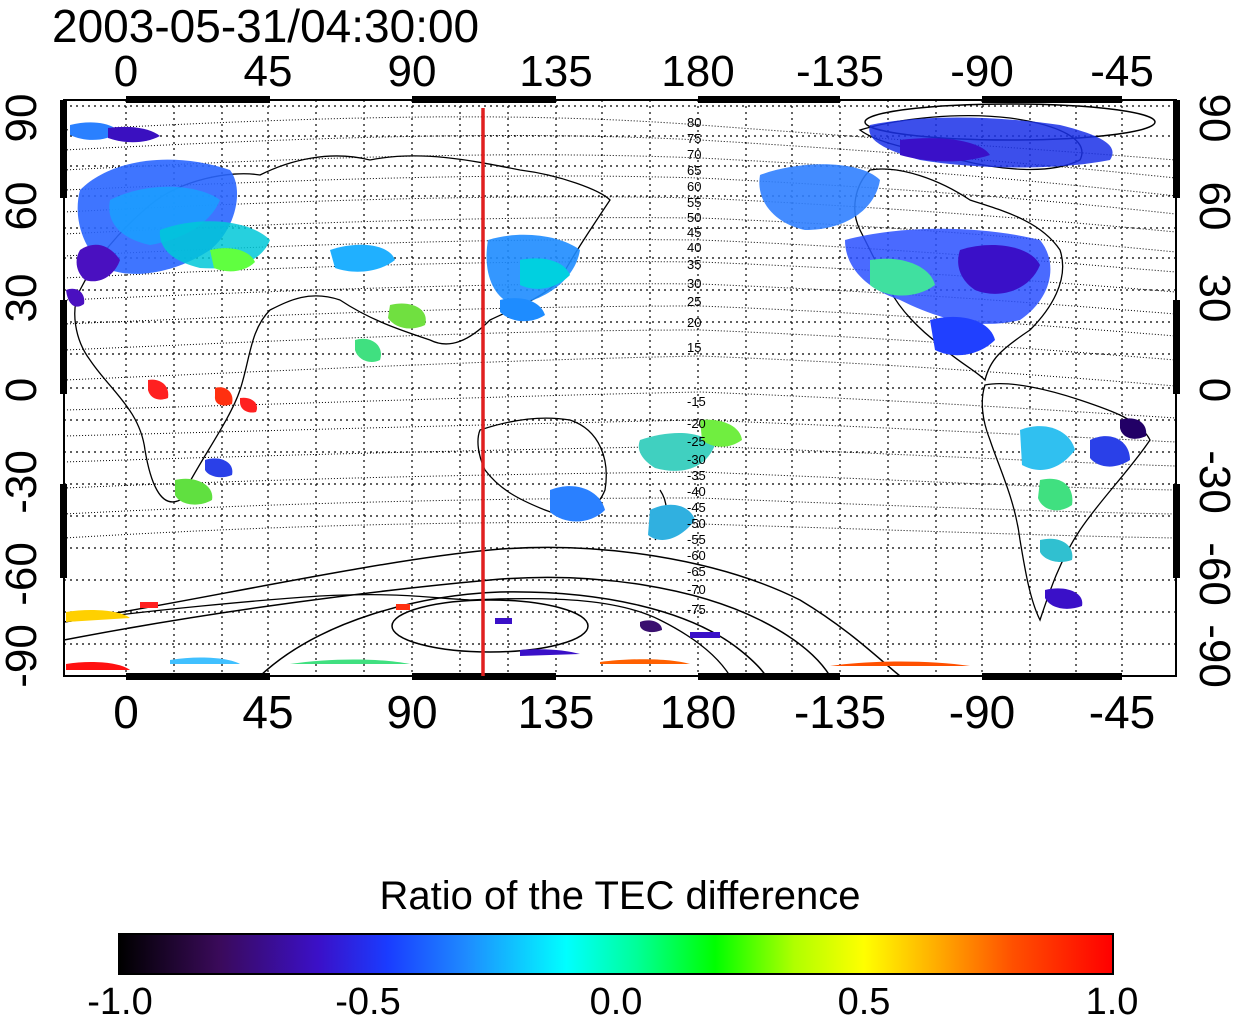 This screenshot has width=1240, height=1024. I want to click on map-title: 2003-05-31/04:30:00, so click(266, 26).